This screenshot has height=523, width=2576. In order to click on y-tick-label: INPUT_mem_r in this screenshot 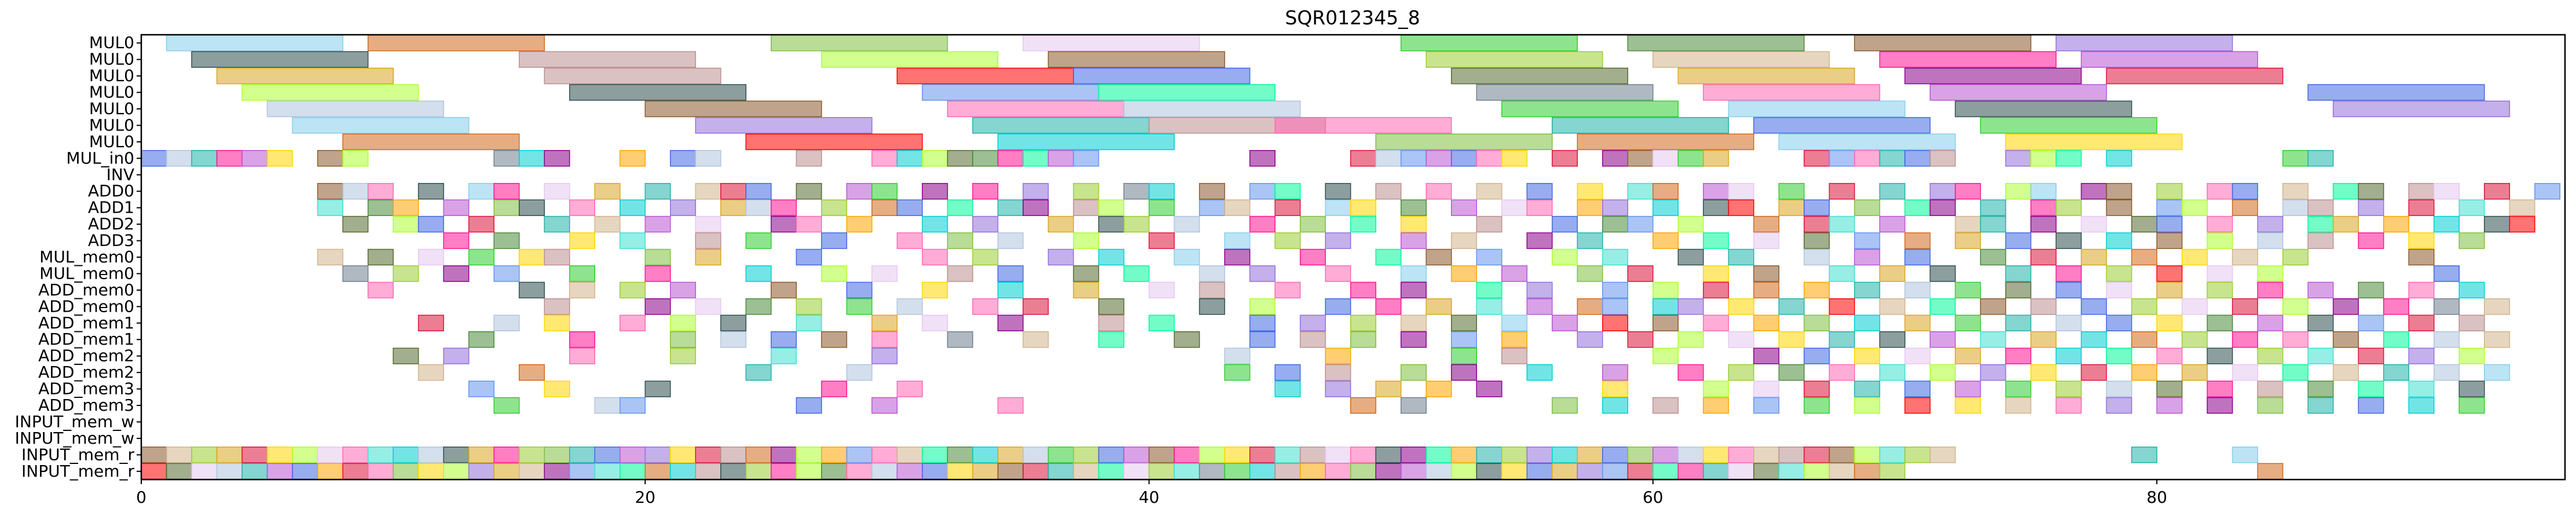, I will do `click(78, 454)`.